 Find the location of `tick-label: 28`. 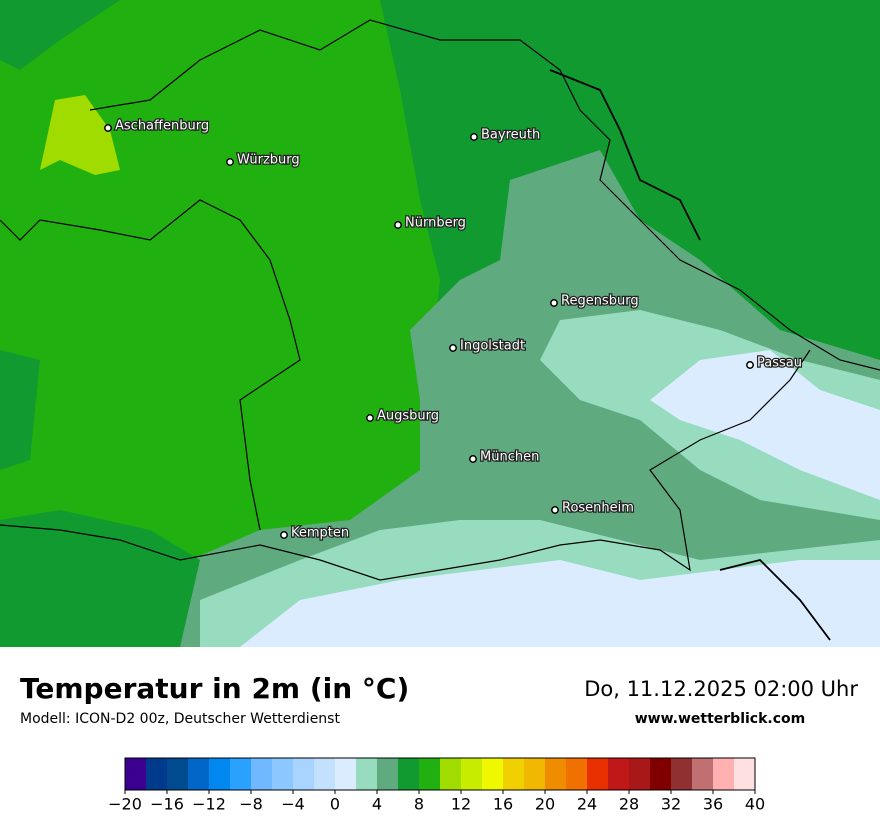

tick-label: 28 is located at coordinates (629, 804).